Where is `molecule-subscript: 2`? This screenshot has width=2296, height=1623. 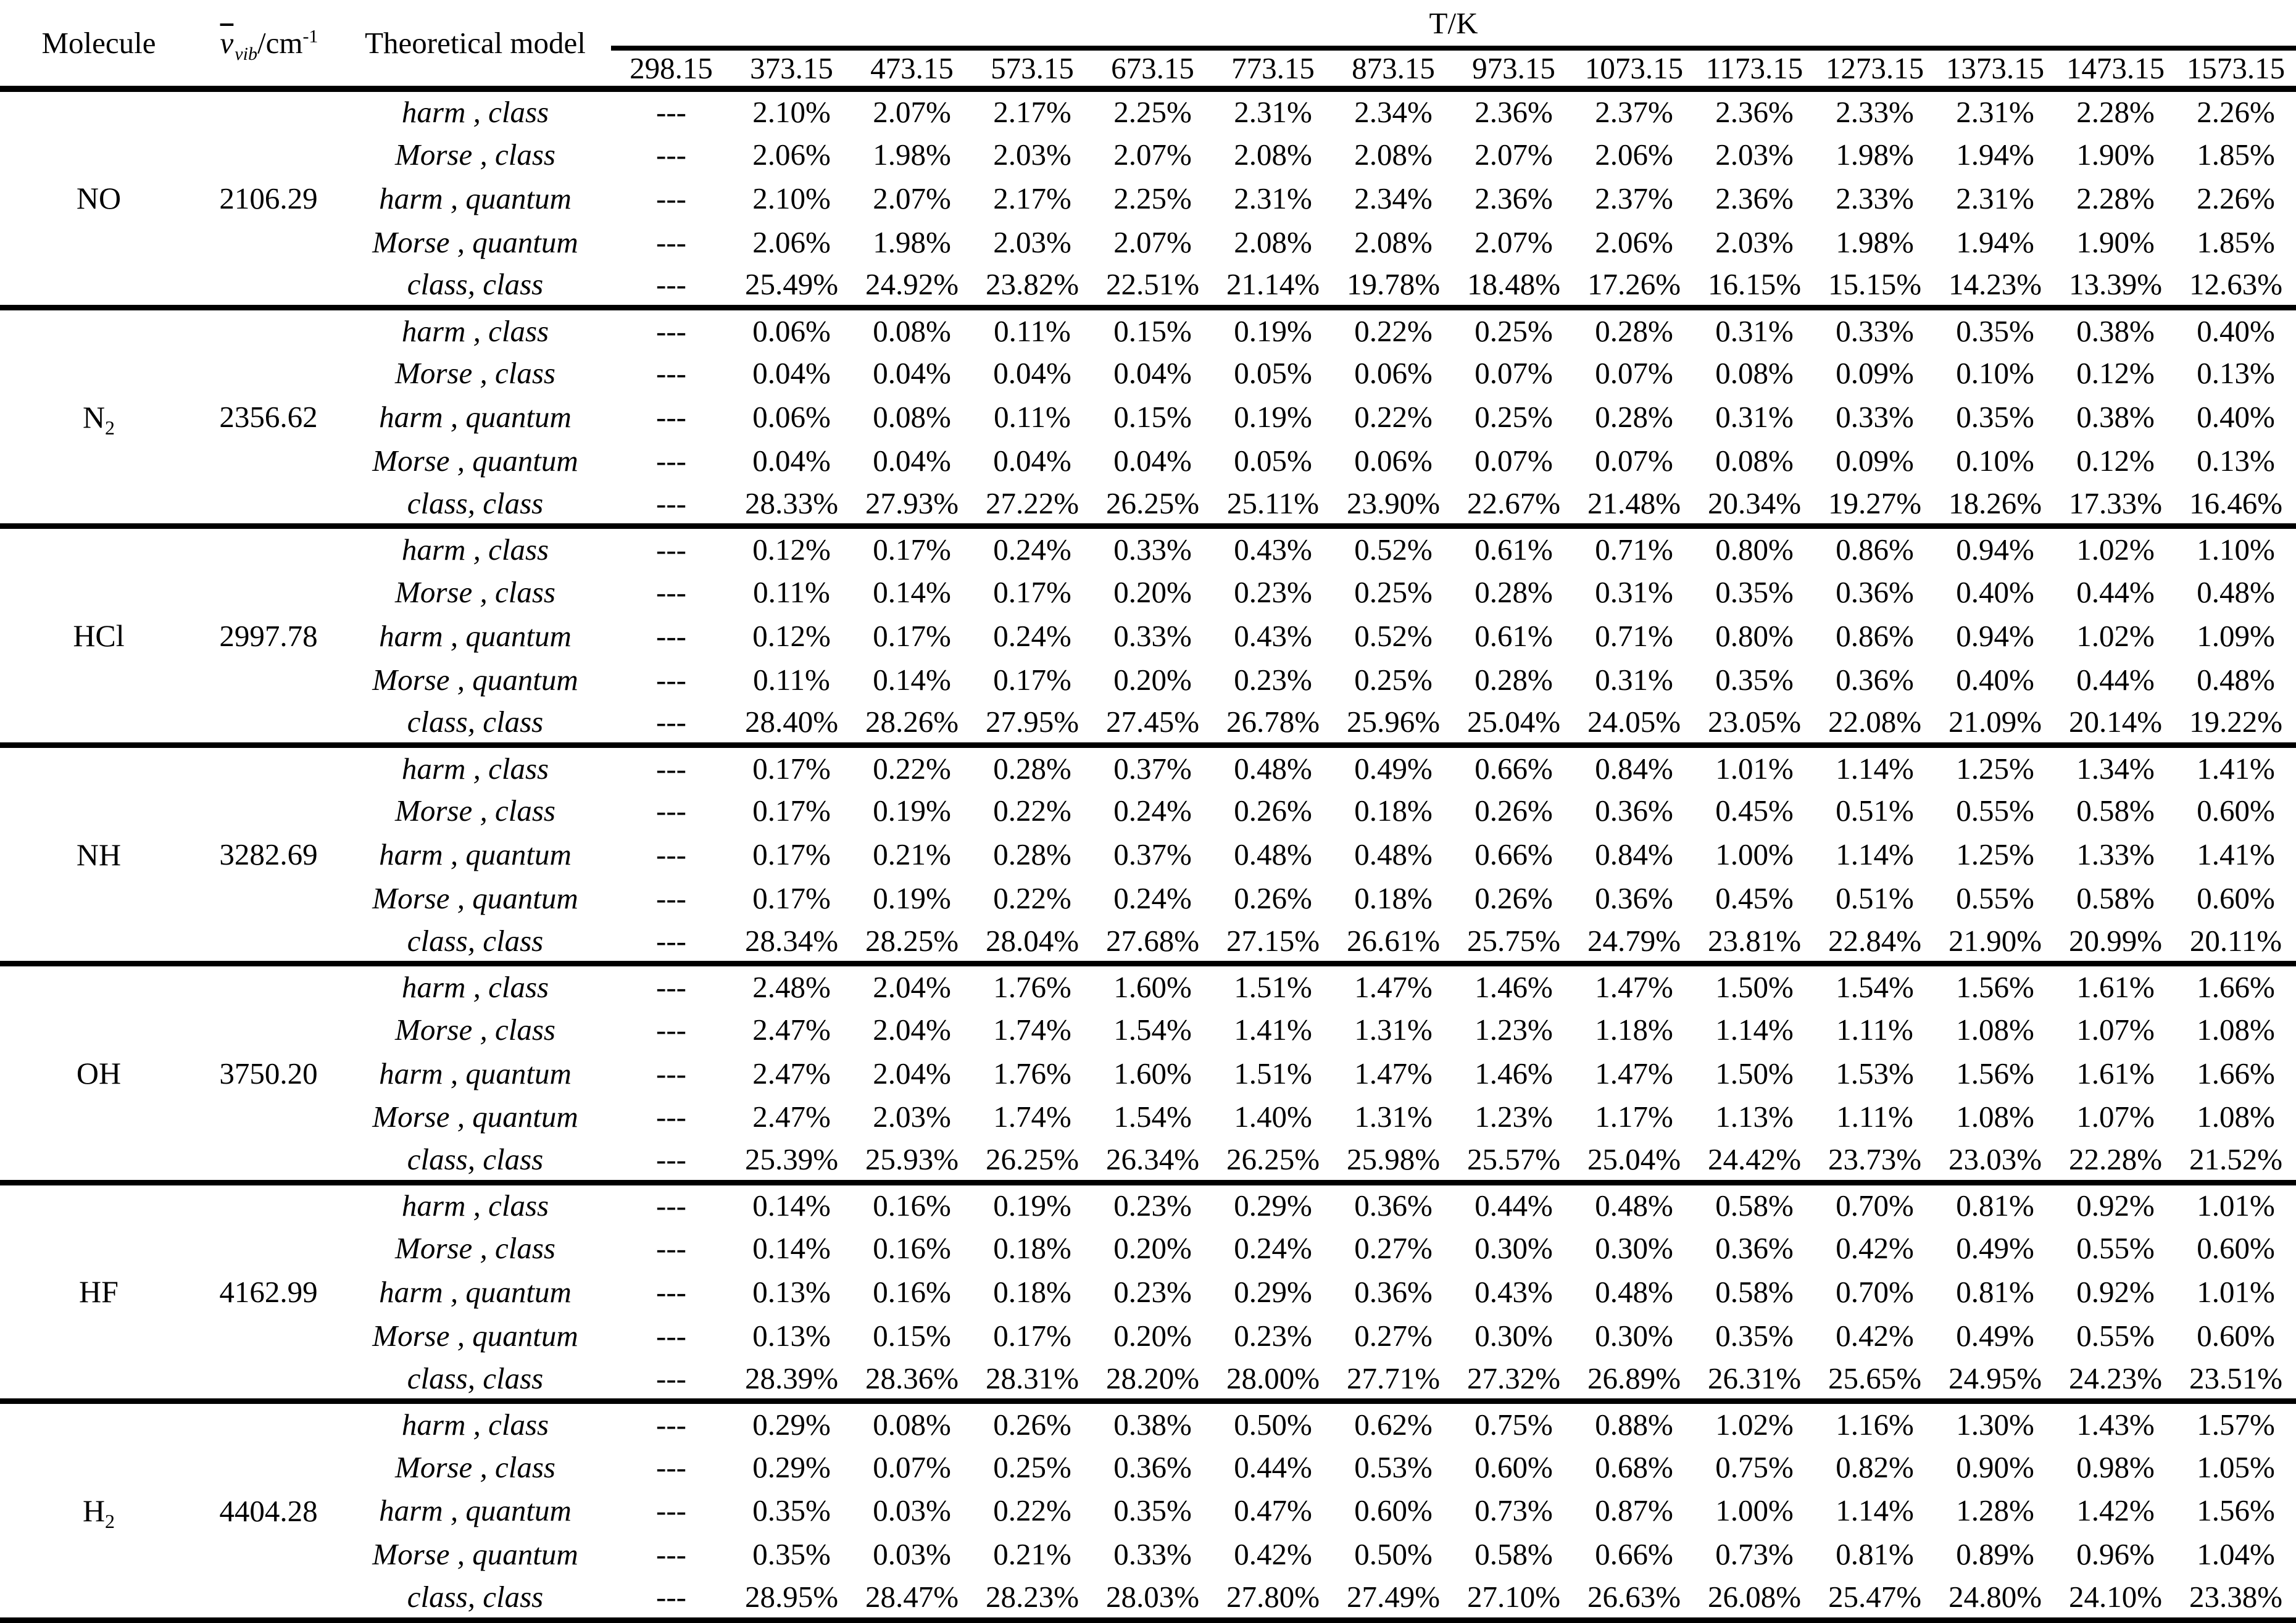 molecule-subscript: 2 is located at coordinates (110, 1521).